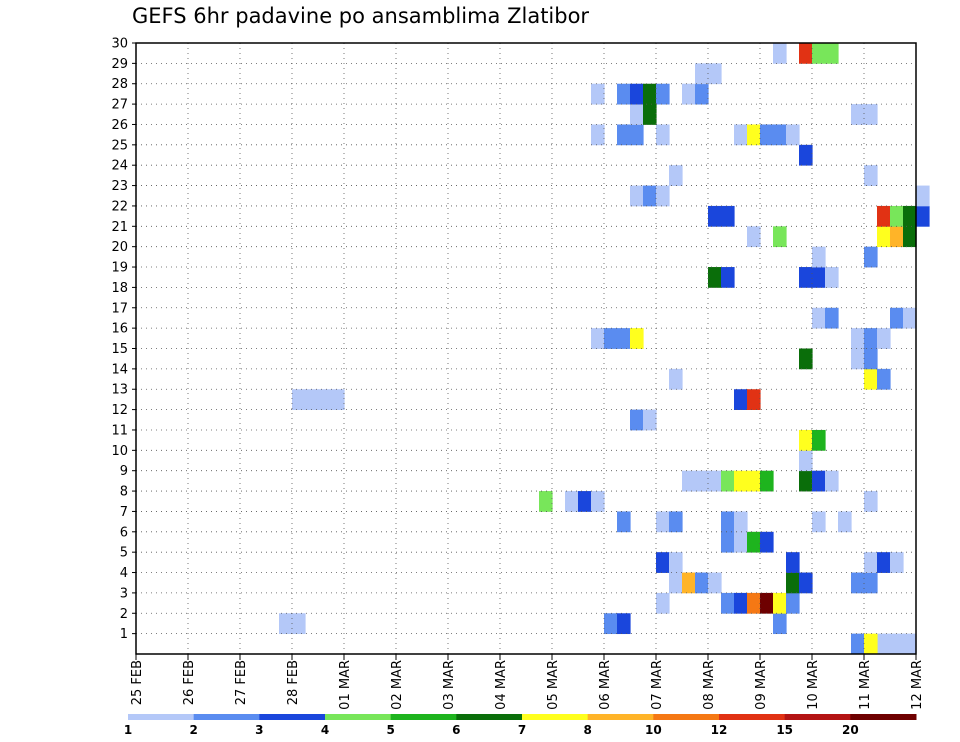  I want to click on colorbar-label: 10, so click(653, 730).